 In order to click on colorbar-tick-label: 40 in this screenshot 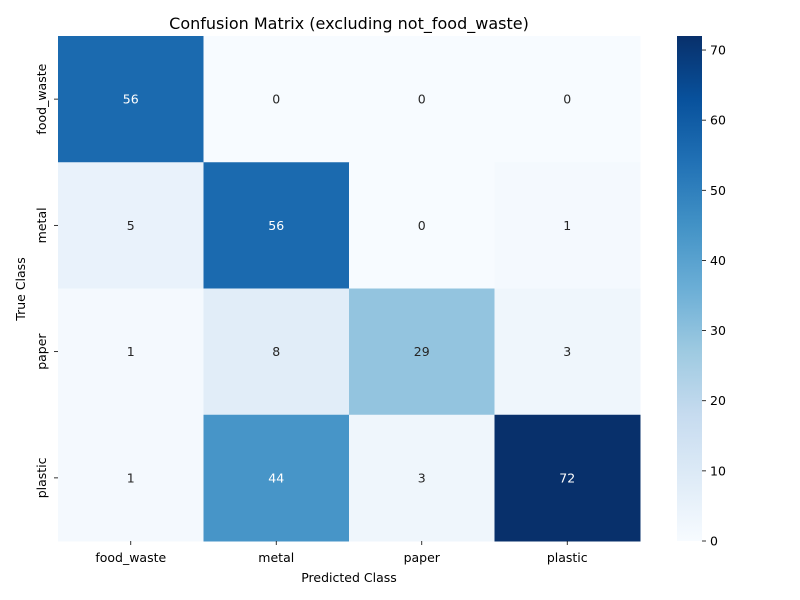, I will do `click(718, 260)`.